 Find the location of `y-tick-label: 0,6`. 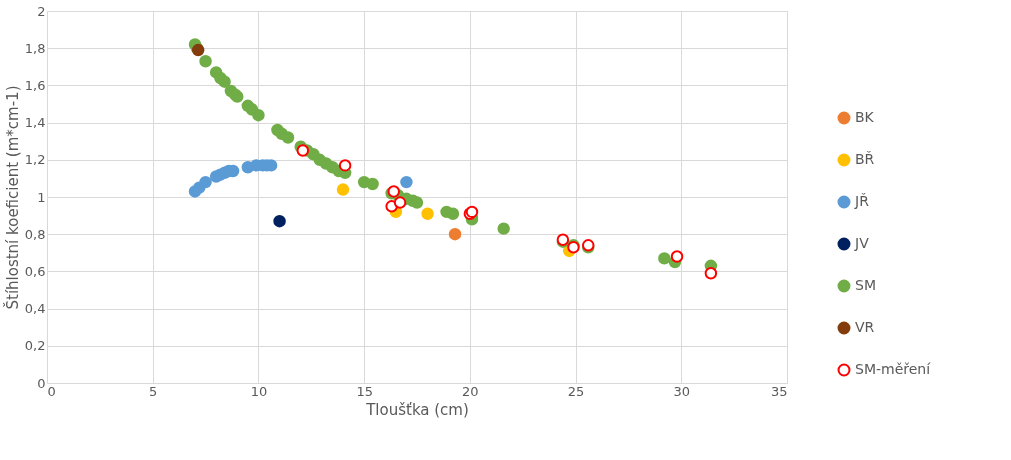

y-tick-label: 0,6 is located at coordinates (35, 271).